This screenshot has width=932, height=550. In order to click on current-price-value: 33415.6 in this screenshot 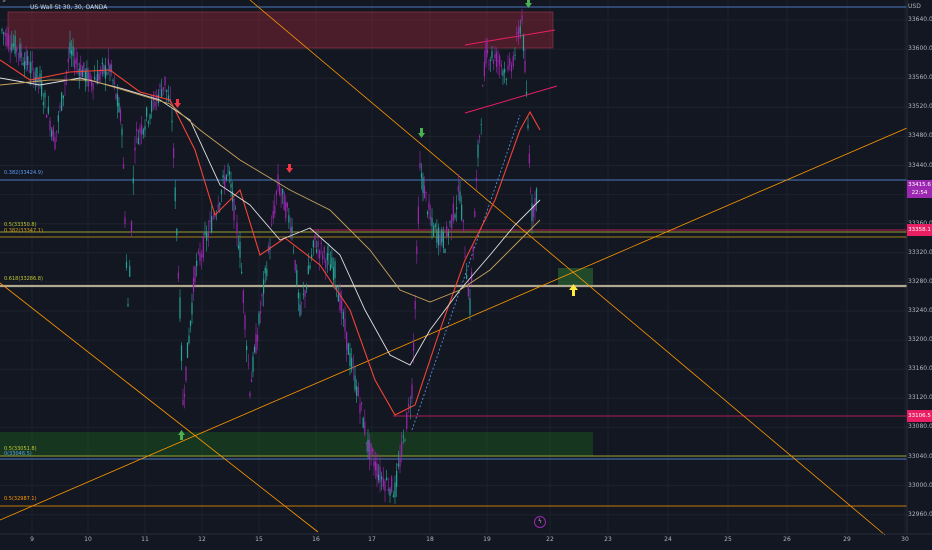, I will do `click(919, 185)`.